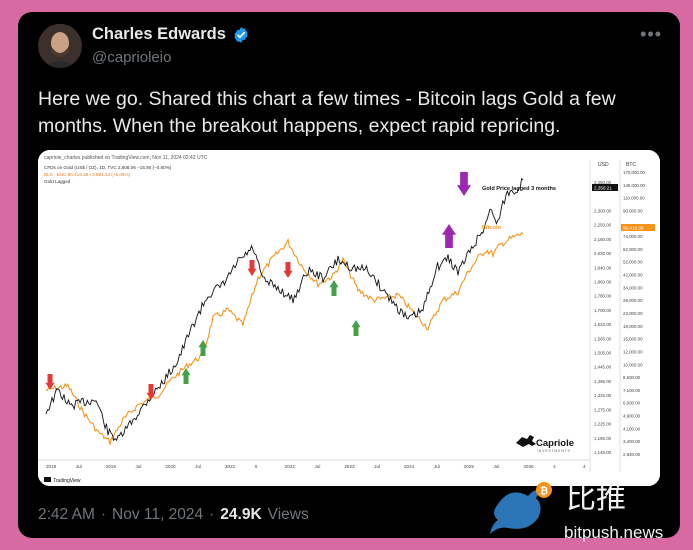 The width and height of the screenshot is (693, 550). What do you see at coordinates (633, 249) in the screenshot?
I see `btc-tick-label: 62,000.00` at bounding box center [633, 249].